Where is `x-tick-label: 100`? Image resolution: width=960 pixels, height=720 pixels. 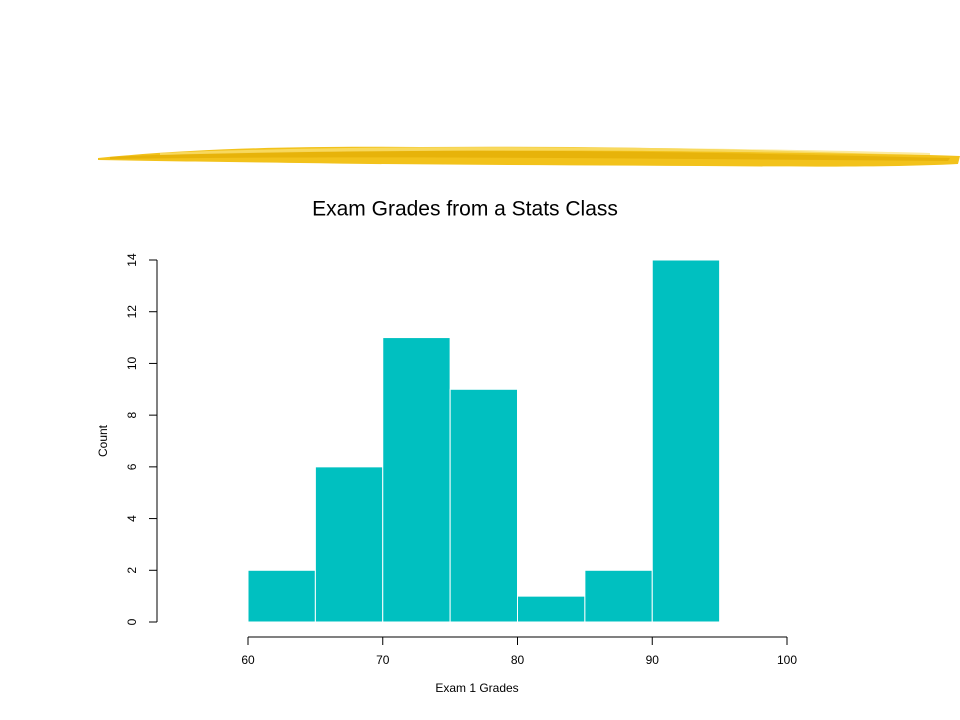
x-tick-label: 100 is located at coordinates (787, 660).